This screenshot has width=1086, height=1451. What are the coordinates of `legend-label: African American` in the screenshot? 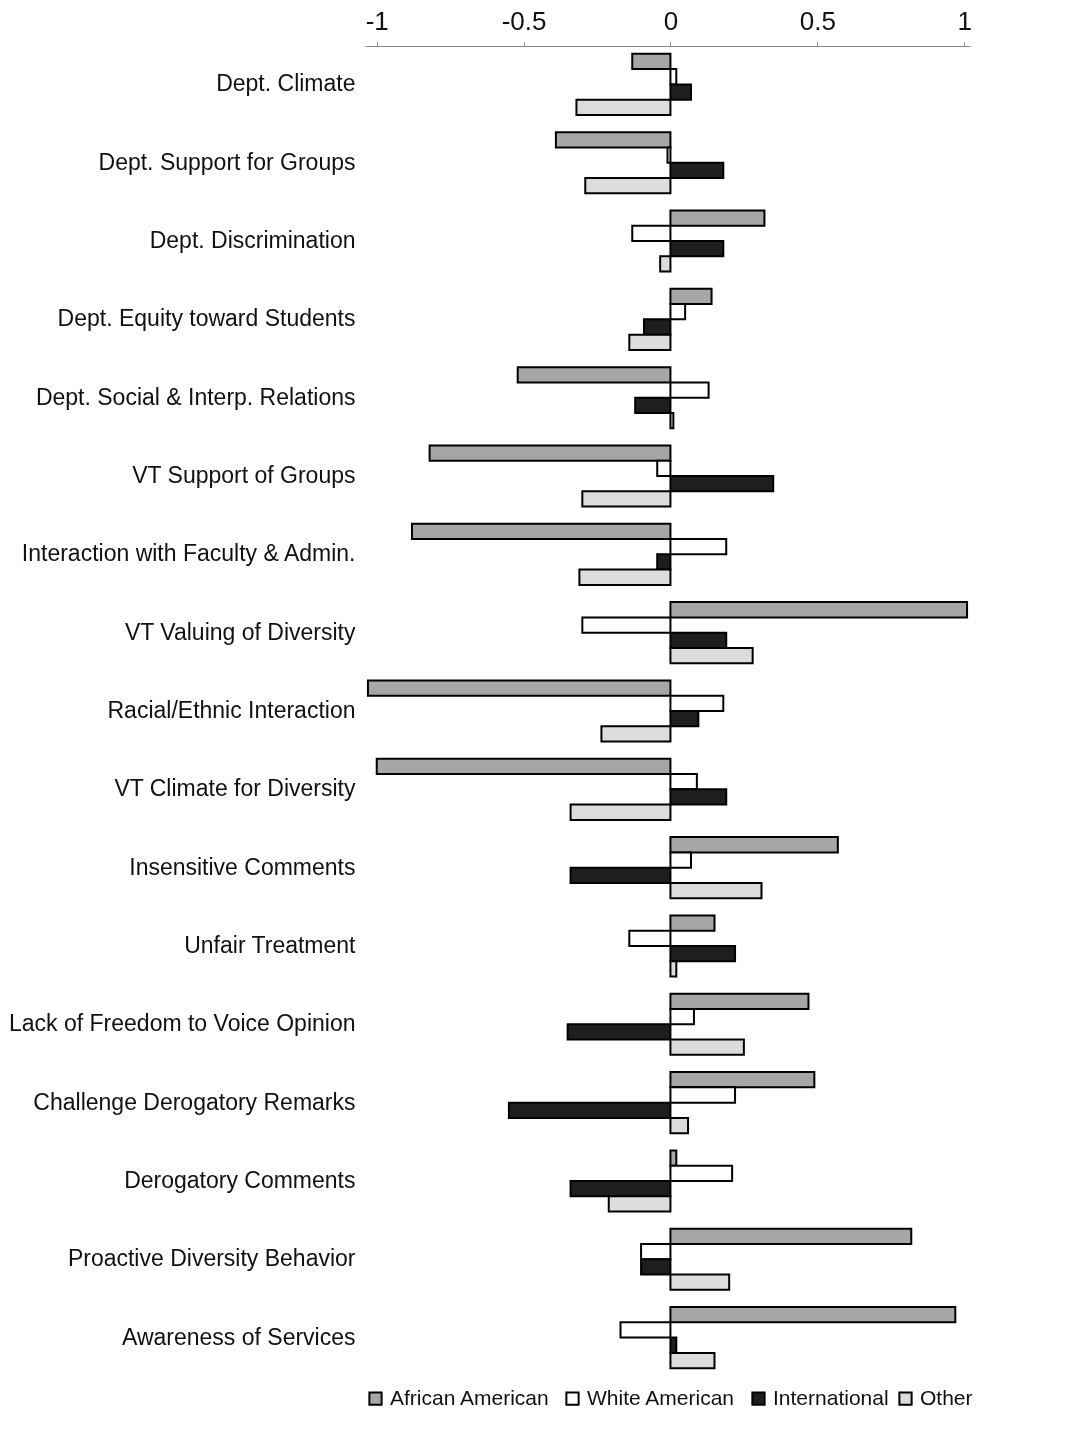 It's located at (469, 1397).